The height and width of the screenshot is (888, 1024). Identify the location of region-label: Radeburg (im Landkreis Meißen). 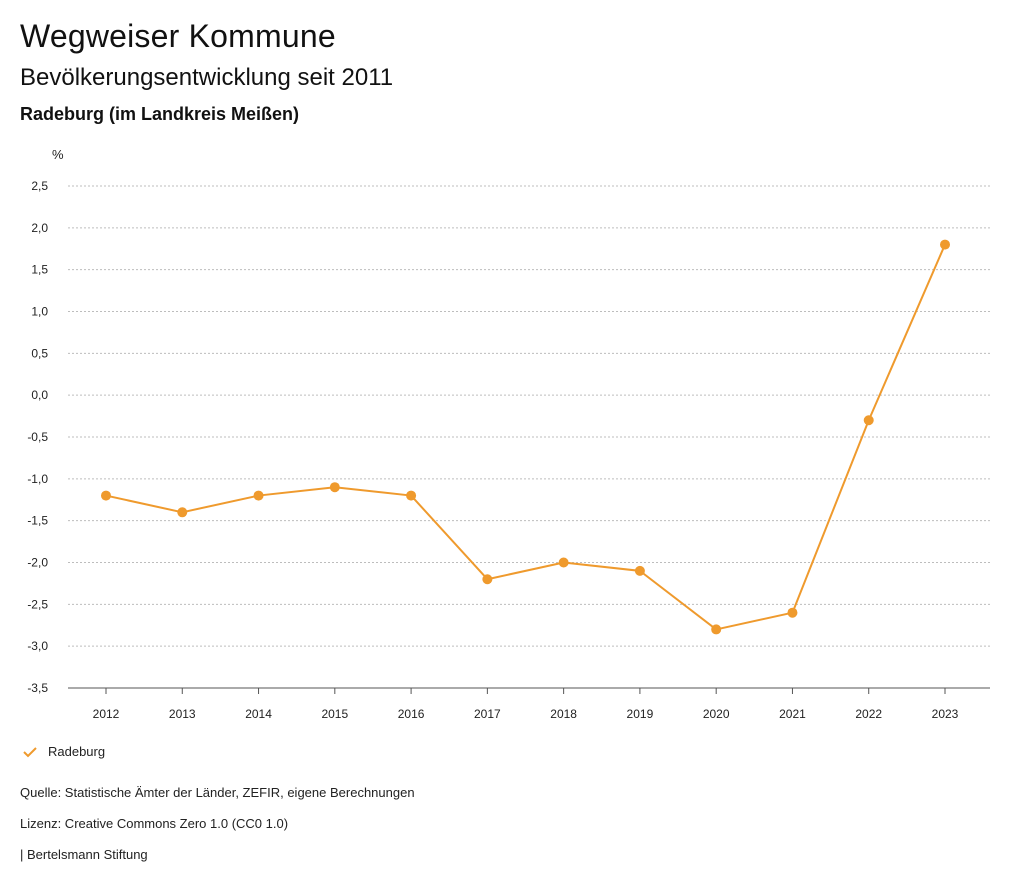
(160, 114).